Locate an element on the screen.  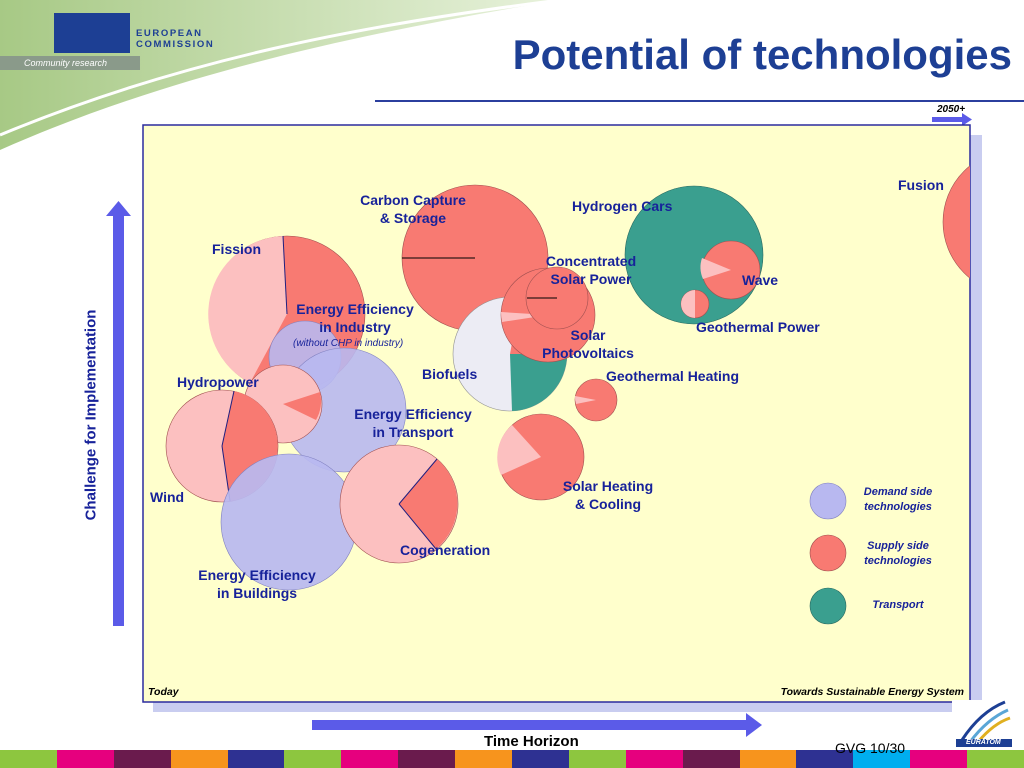
label-solar-heating-line2: & Cooling is located at coordinates (608, 504).